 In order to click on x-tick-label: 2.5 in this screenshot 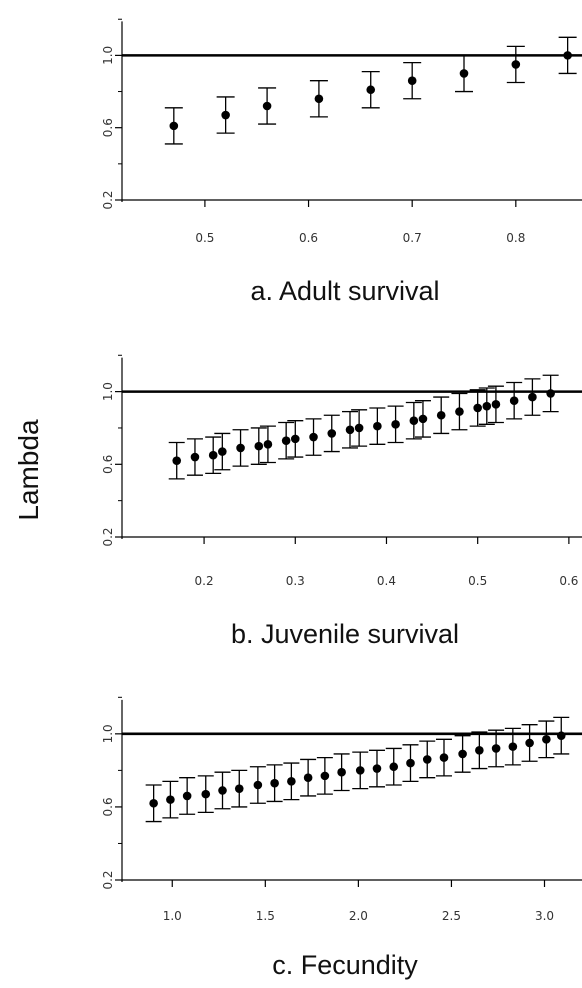, I will do `click(451, 916)`.